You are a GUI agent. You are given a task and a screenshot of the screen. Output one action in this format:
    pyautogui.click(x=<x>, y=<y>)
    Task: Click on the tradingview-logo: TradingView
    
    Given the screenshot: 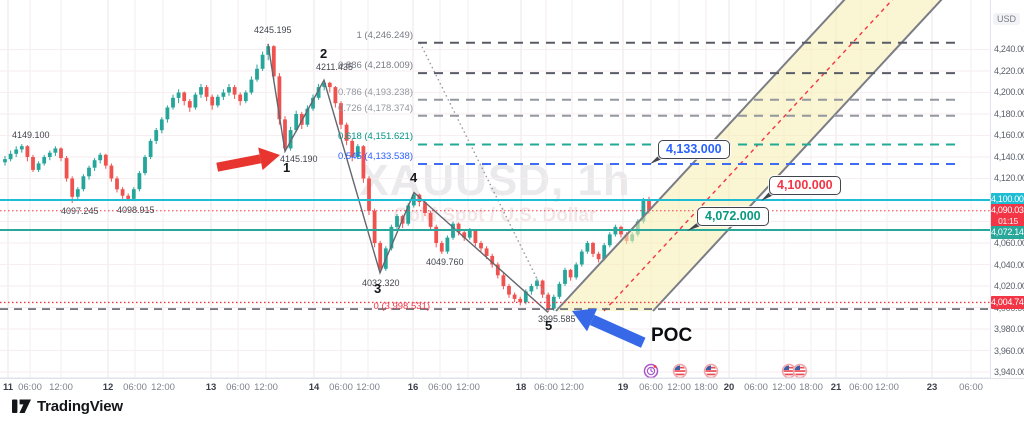 What is the action you would take?
    pyautogui.click(x=67, y=406)
    